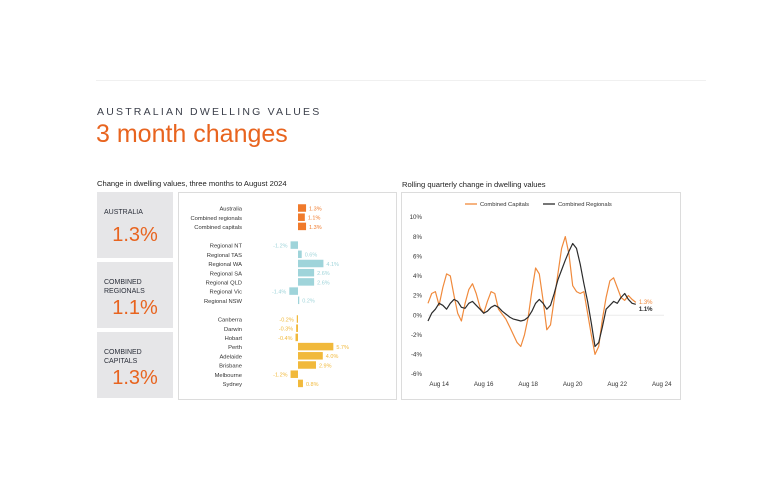 The height and width of the screenshot is (500, 780). What do you see at coordinates (314, 219) in the screenshot?
I see `bar-data-label: 1.1%` at bounding box center [314, 219].